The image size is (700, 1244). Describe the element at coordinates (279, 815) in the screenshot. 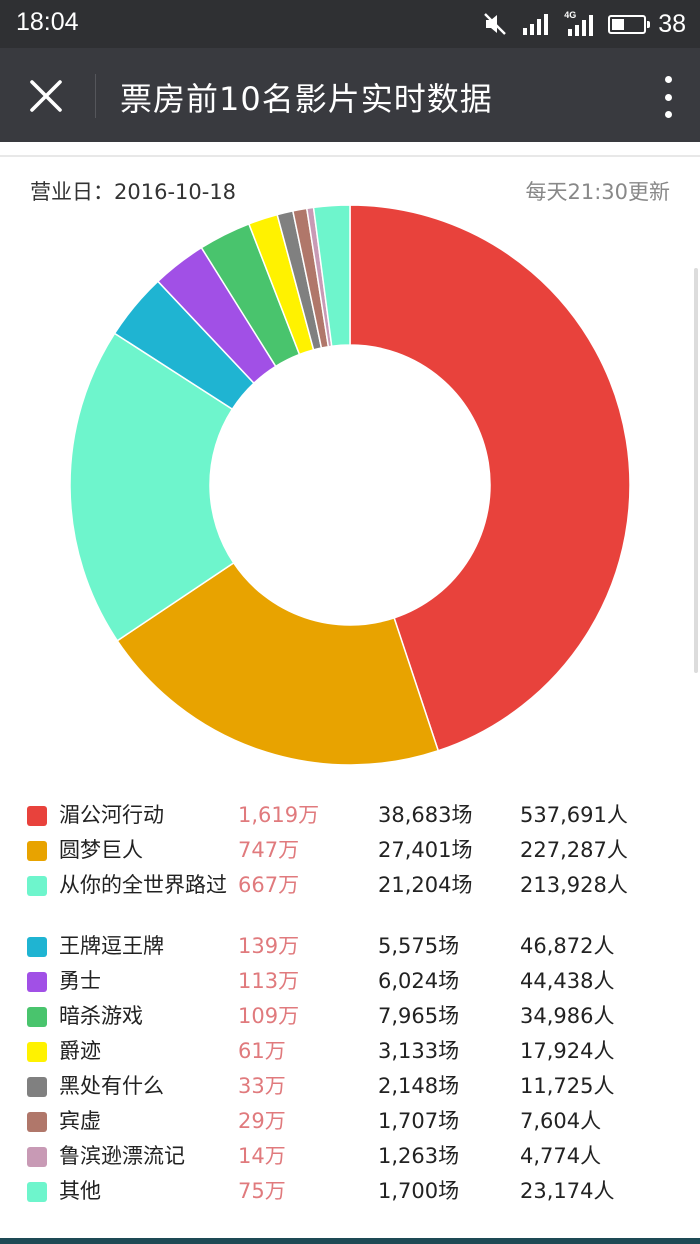

I see `box-office-value: 1,619万` at that location.